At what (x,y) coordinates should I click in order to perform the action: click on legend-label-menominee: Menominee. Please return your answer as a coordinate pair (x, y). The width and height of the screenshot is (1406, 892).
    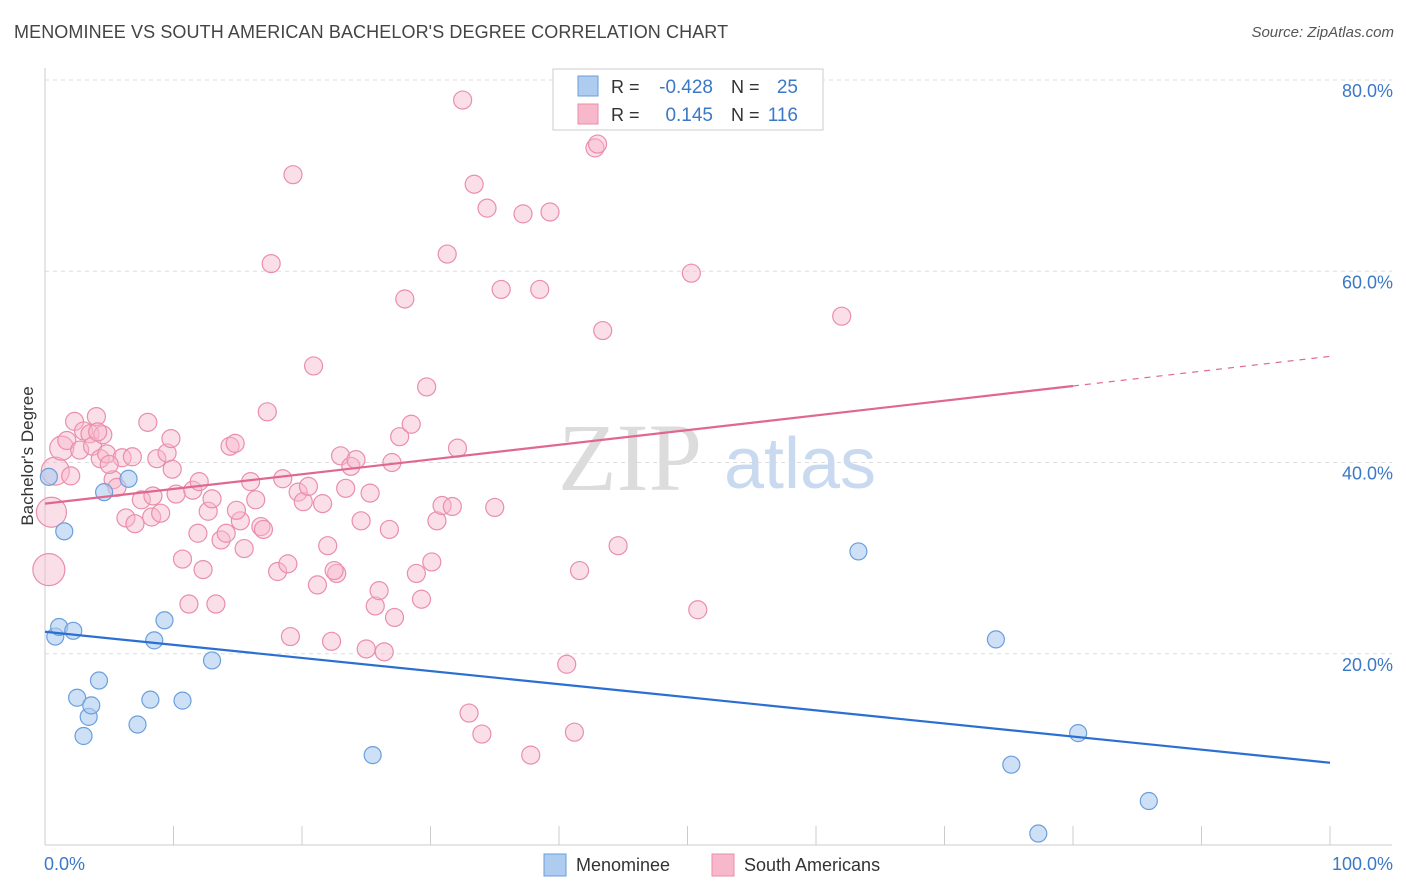
    Looking at the image, I should click on (623, 865).